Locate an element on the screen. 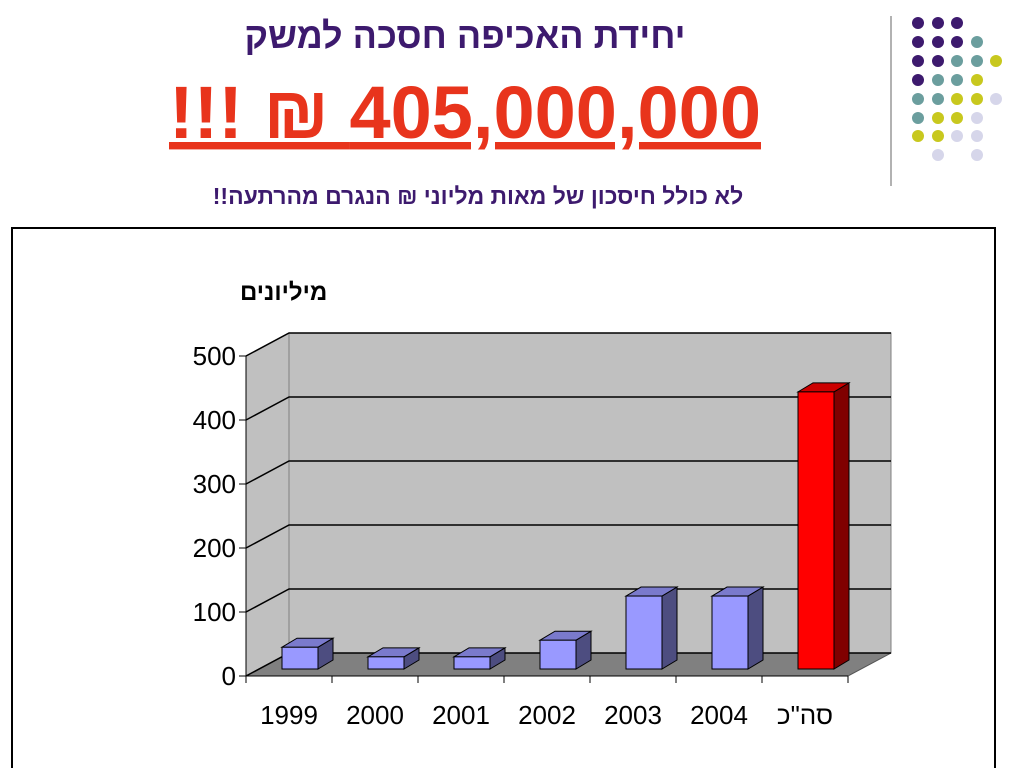 The height and width of the screenshot is (768, 1024). x-tick-label: 1999 is located at coordinates (289, 715).